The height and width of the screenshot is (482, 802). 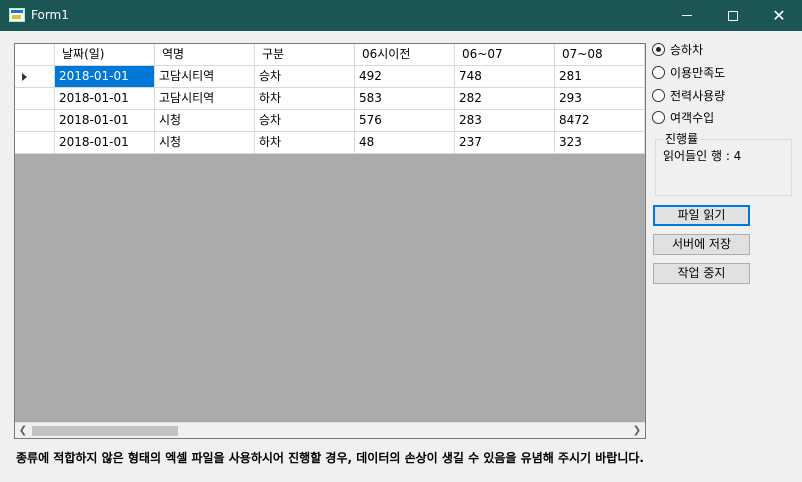 What do you see at coordinates (702, 156) in the screenshot?
I see `rows-read-label: 읽어들인 행 : 4` at bounding box center [702, 156].